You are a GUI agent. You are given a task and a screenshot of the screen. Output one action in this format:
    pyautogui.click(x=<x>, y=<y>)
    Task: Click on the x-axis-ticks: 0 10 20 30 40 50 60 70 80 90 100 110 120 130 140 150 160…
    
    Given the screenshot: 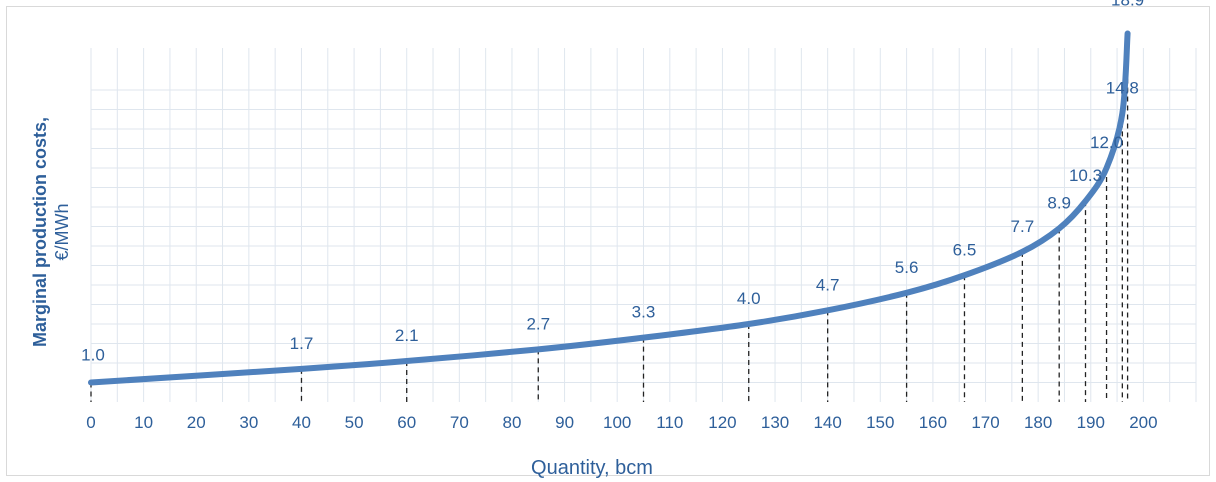 What is the action you would take?
    pyautogui.click(x=621, y=422)
    